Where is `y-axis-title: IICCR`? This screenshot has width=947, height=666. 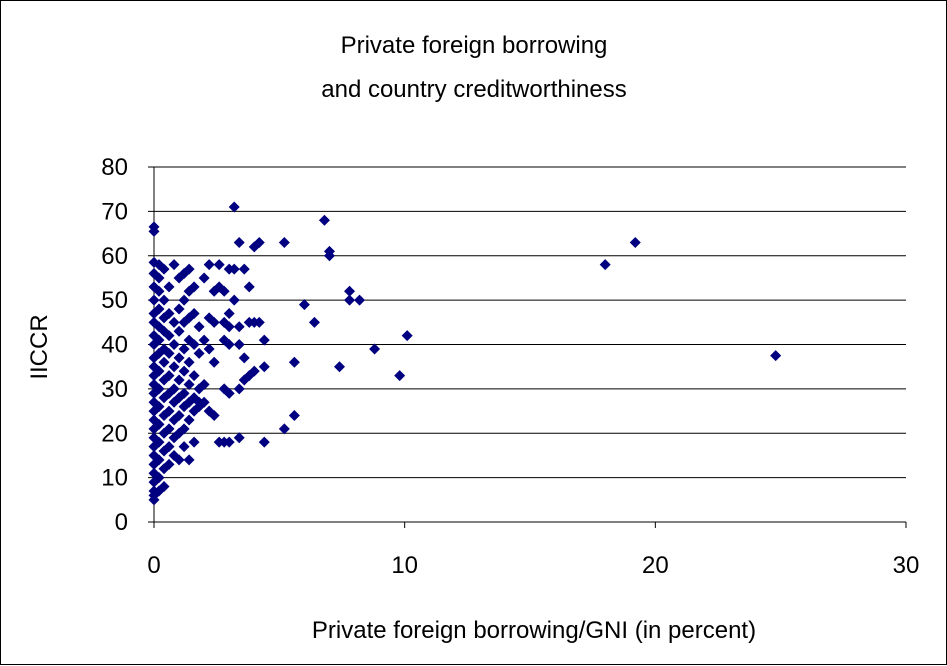 y-axis-title: IICCR is located at coordinates (39, 346).